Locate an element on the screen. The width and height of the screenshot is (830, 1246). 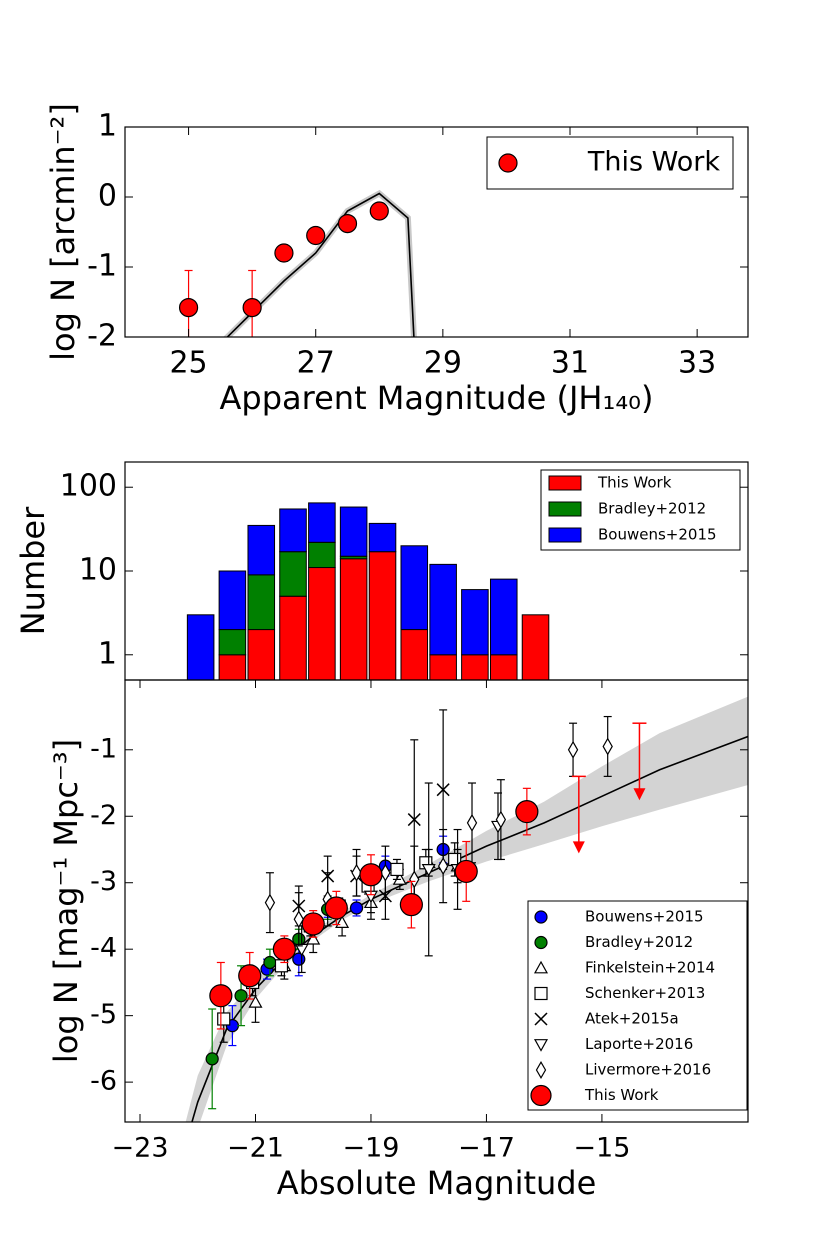
legend-label: Atek+2015a is located at coordinates (632, 1019).